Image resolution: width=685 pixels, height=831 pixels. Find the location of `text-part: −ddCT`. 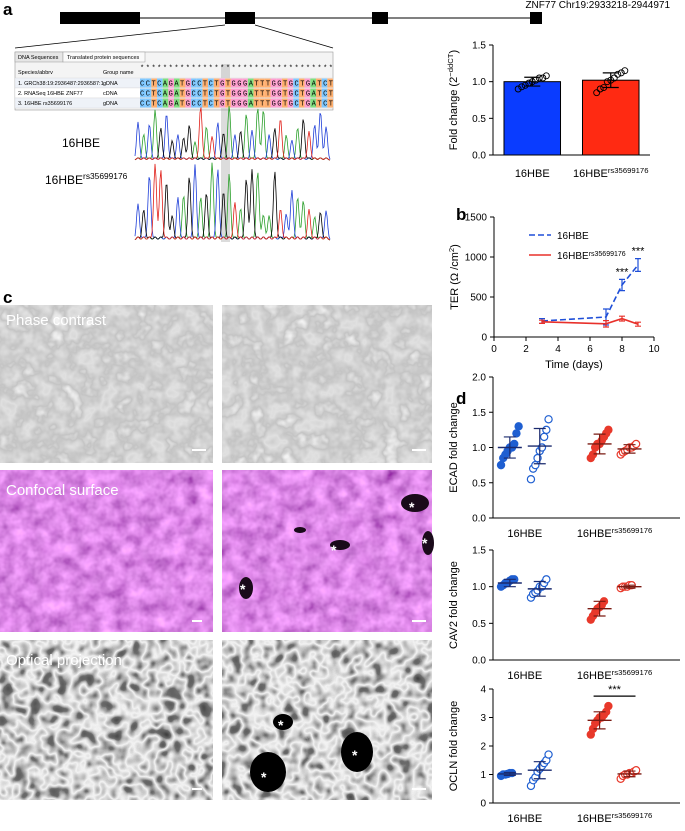

text-part: −ddCT is located at coordinates (450, 65).